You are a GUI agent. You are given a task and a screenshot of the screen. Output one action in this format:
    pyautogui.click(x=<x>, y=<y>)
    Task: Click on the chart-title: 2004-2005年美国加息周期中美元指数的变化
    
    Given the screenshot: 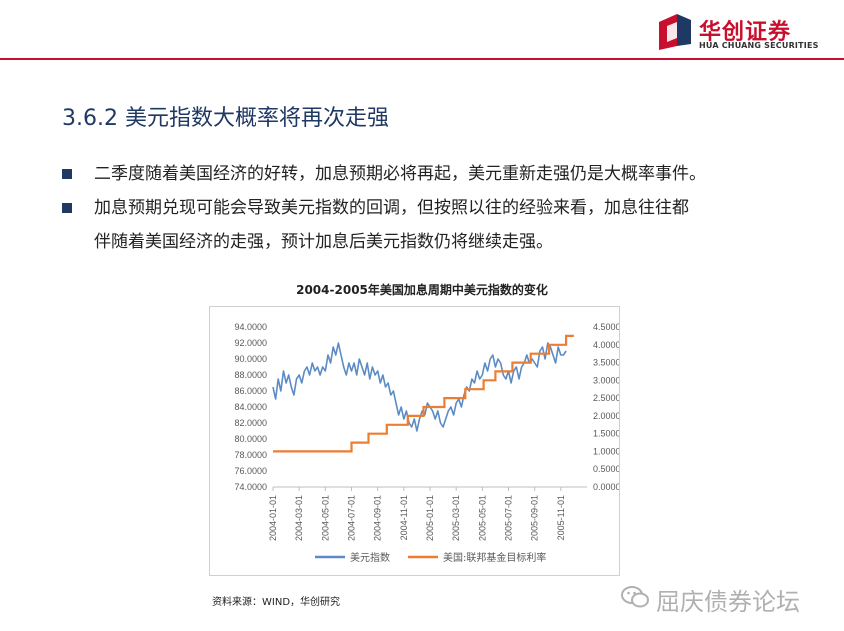 What is the action you would take?
    pyautogui.click(x=422, y=290)
    